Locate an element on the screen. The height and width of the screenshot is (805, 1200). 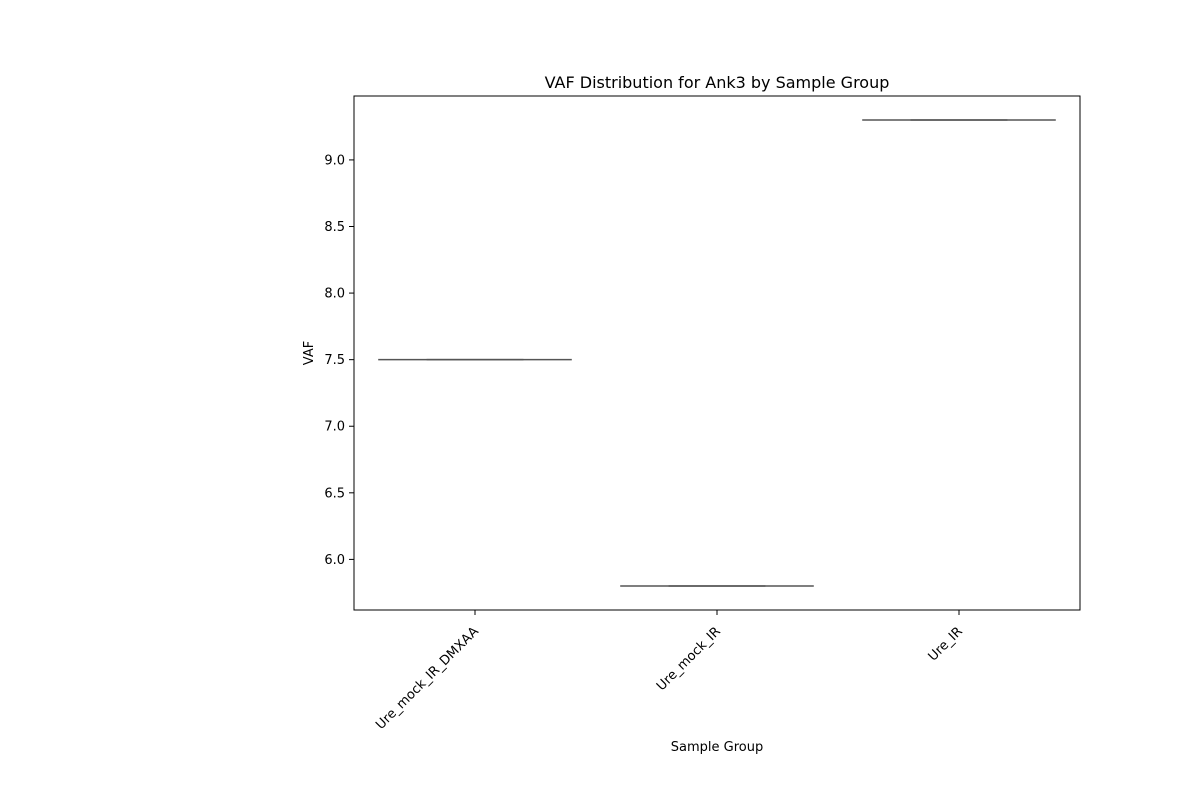
y-tick-label: 7.0 is located at coordinates (334, 427).